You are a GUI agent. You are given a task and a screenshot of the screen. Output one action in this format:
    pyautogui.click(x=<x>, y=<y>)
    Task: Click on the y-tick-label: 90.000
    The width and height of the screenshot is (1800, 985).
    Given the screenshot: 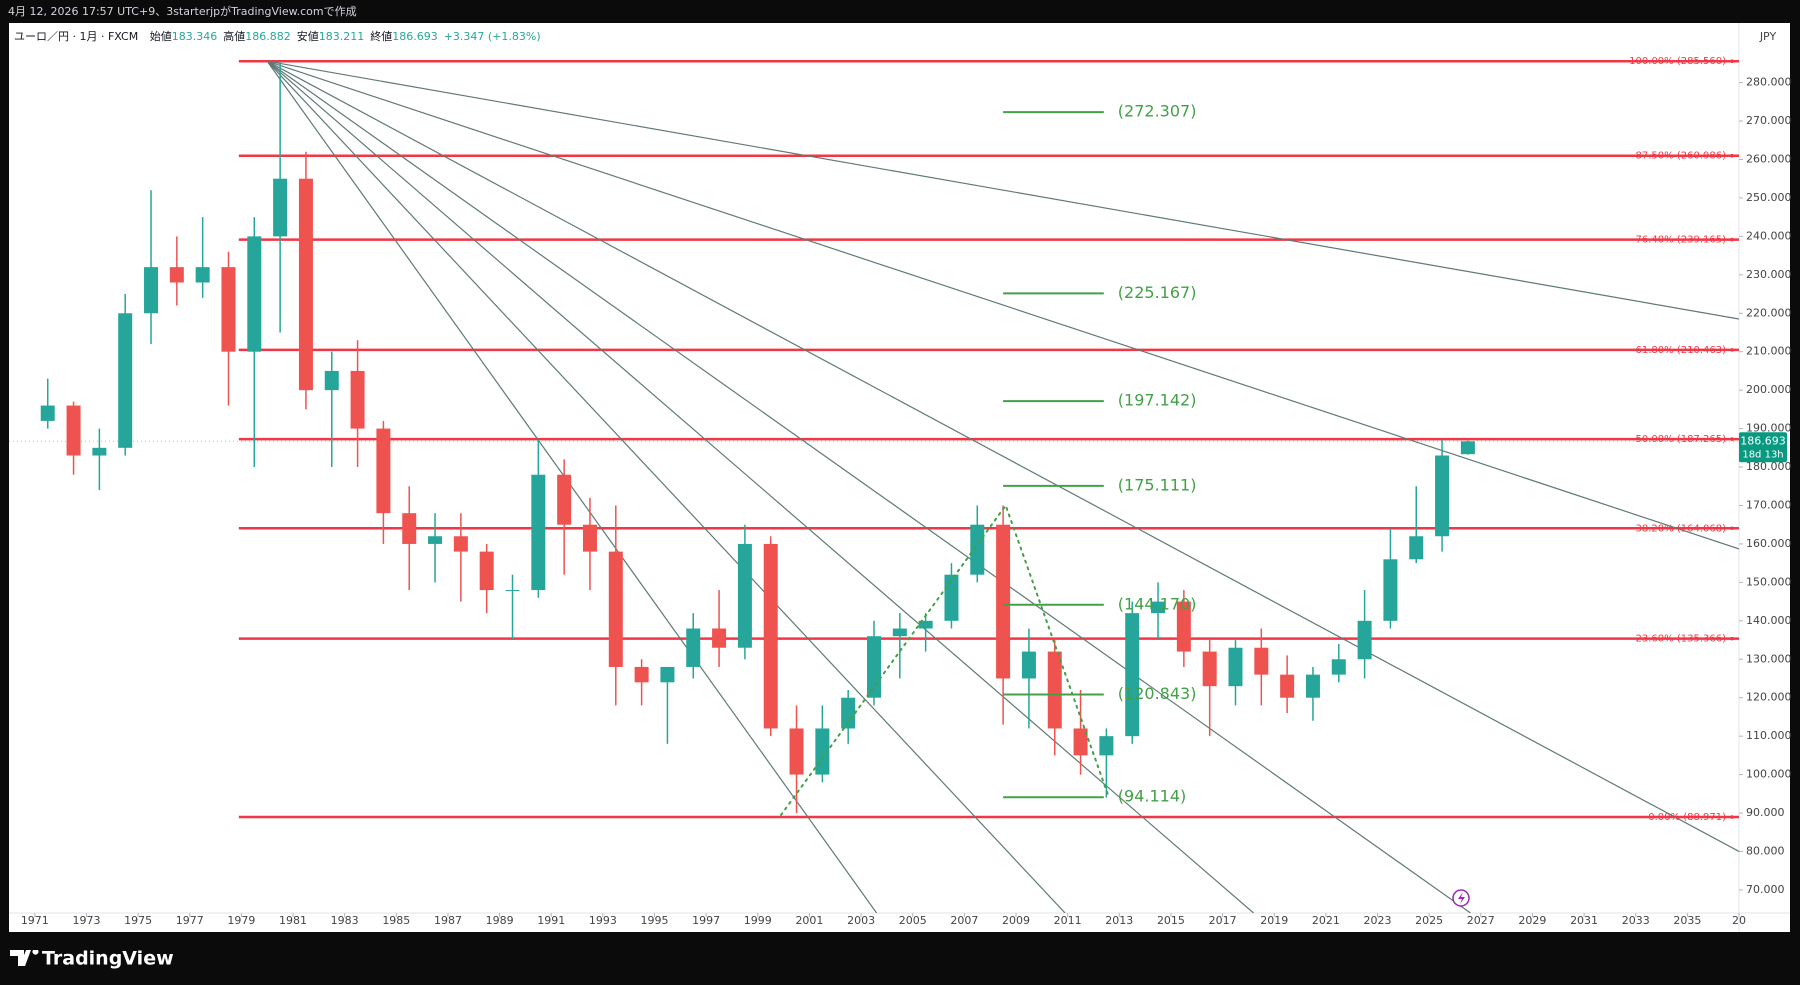 What is the action you would take?
    pyautogui.click(x=1765, y=812)
    